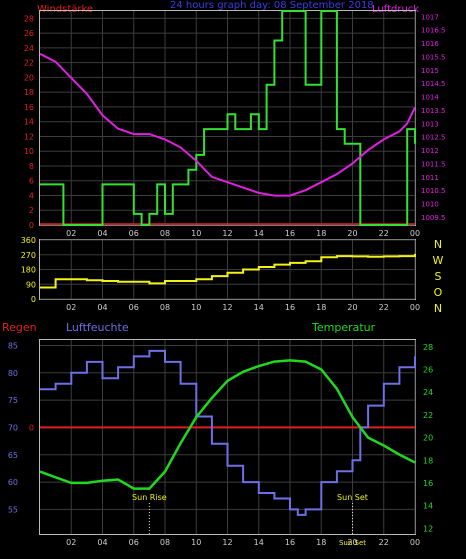 The image size is (466, 559). What do you see at coordinates (28, 270) in the screenshot?
I see `direction-tick-label: 180` at bounding box center [28, 270].